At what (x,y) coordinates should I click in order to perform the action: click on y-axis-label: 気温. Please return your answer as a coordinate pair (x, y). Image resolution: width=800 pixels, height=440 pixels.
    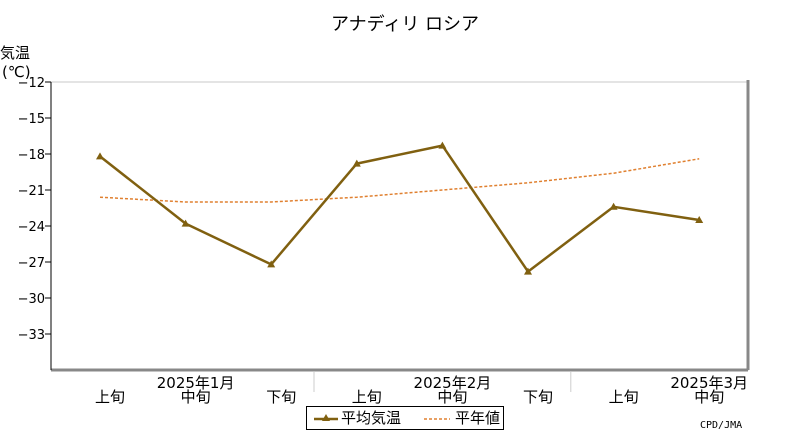
    Looking at the image, I should click on (15, 53).